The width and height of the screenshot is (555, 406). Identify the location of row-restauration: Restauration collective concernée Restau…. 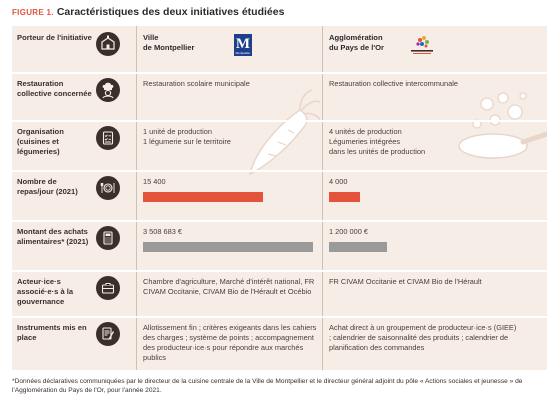
(279, 96).